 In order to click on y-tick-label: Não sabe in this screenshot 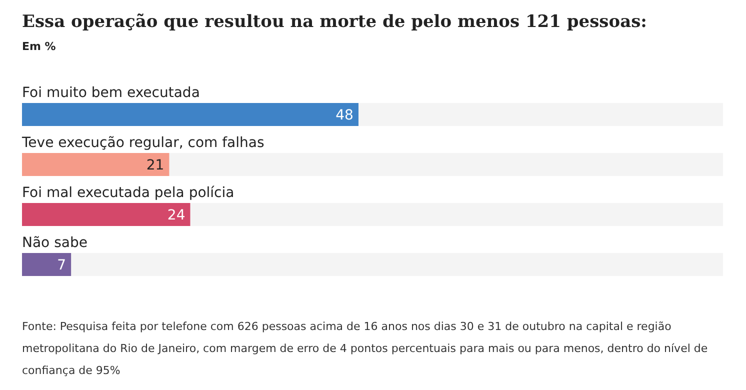, I will do `click(55, 243)`.